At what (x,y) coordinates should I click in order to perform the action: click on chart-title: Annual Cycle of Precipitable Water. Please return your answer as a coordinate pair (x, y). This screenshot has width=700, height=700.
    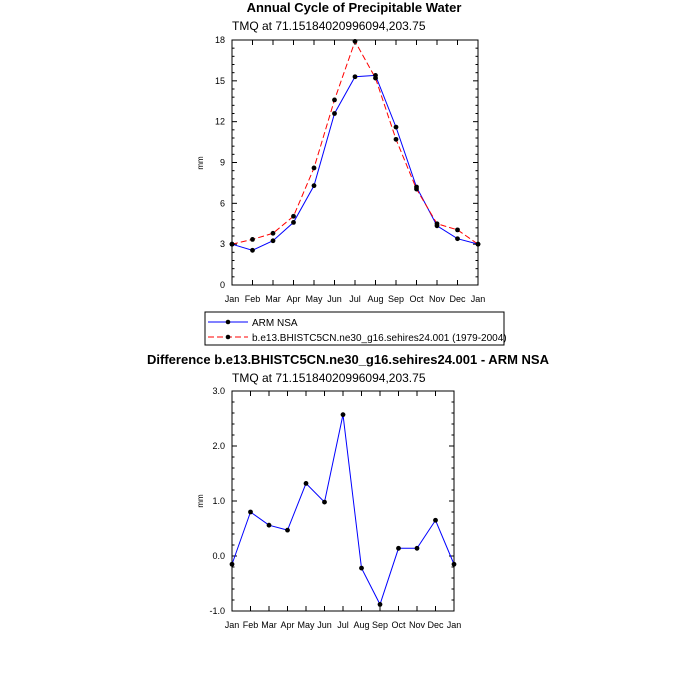
    Looking at the image, I should click on (354, 7).